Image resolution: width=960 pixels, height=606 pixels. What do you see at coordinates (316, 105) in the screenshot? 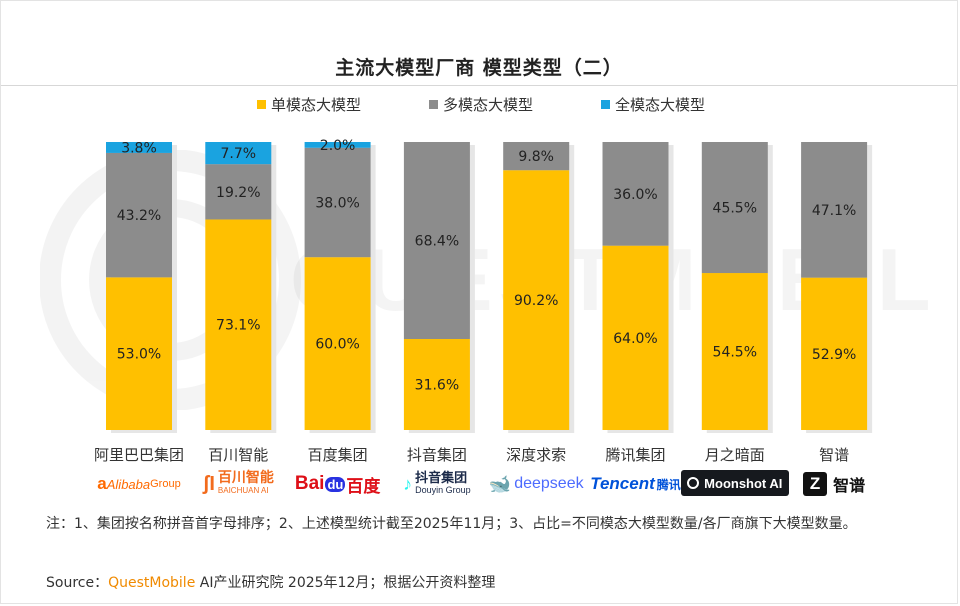
I see `legend-label-single: 单模态大模型` at bounding box center [316, 105].